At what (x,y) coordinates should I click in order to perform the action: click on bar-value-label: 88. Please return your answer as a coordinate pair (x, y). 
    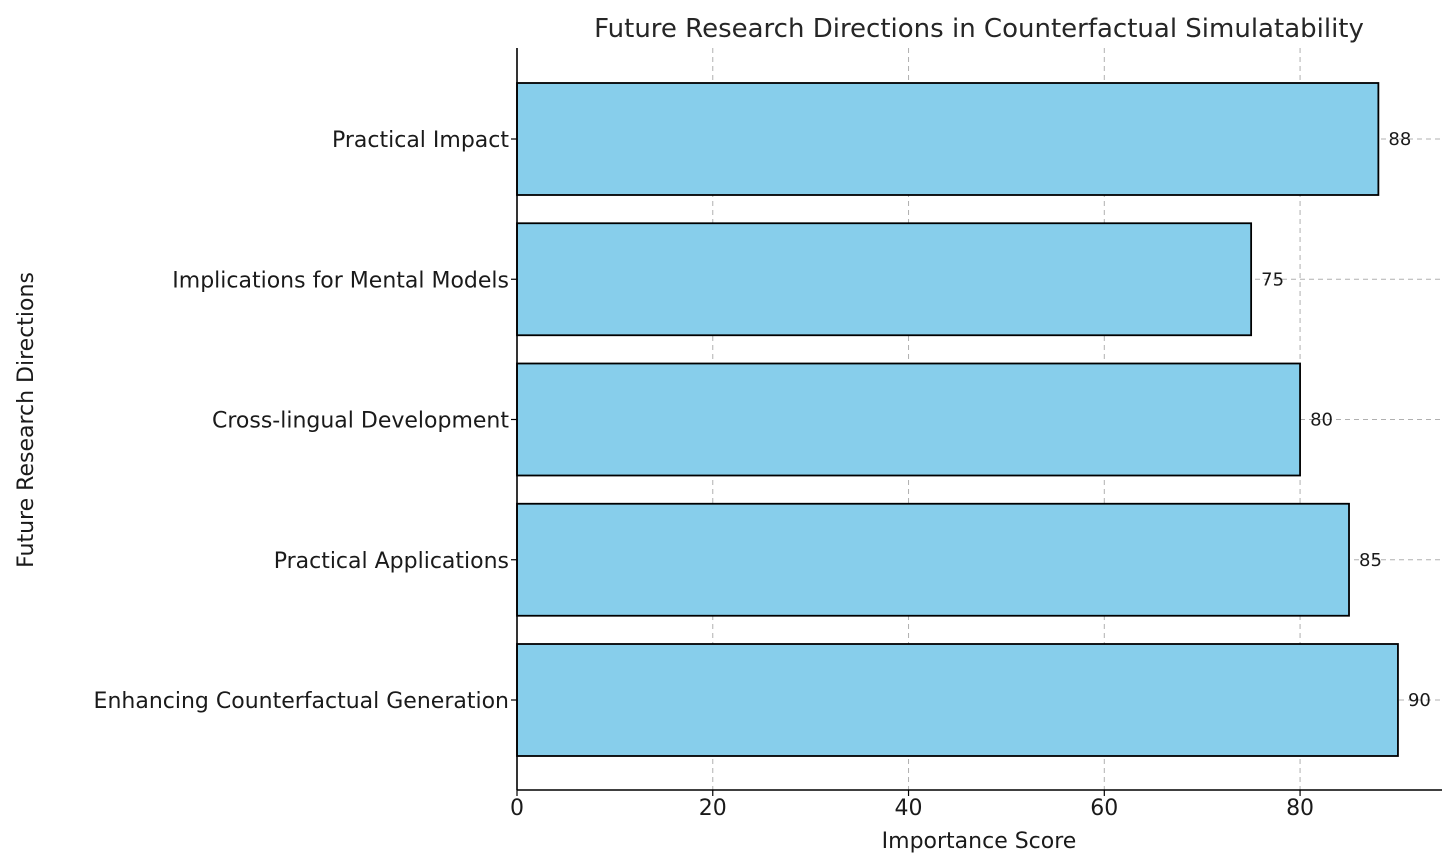
    Looking at the image, I should click on (1399, 139).